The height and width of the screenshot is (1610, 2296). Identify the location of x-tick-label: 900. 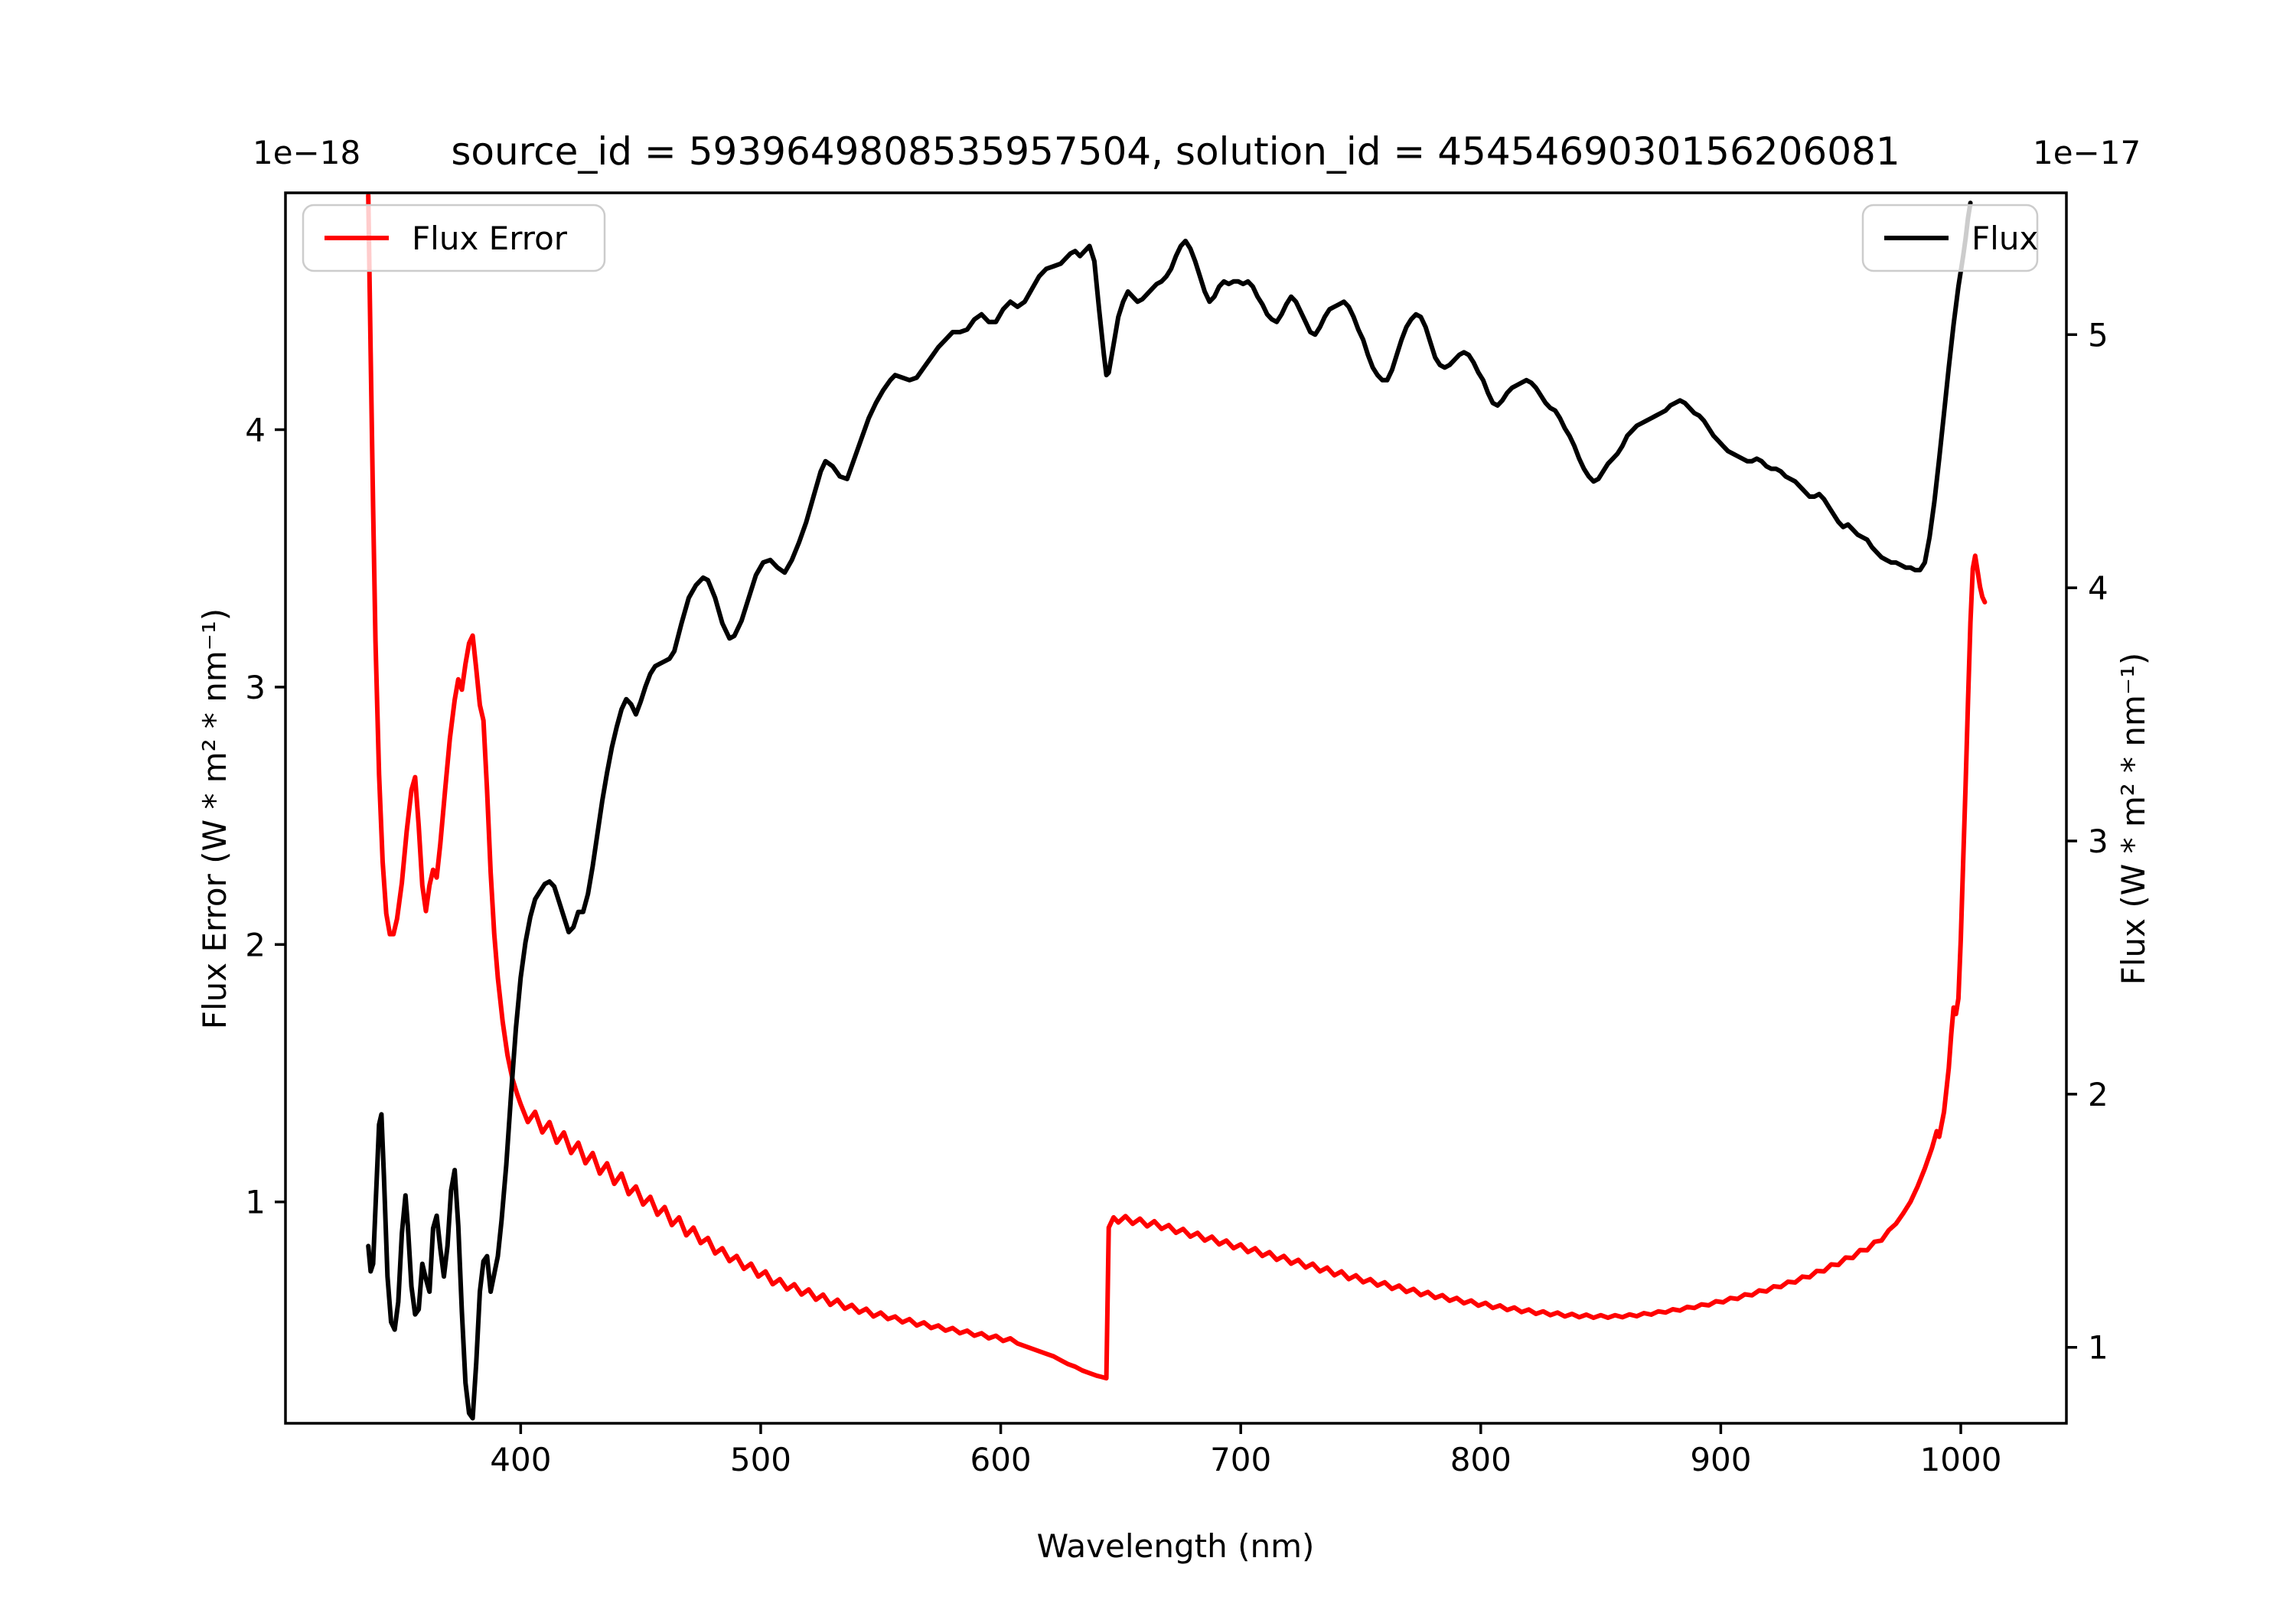
(1720, 1460).